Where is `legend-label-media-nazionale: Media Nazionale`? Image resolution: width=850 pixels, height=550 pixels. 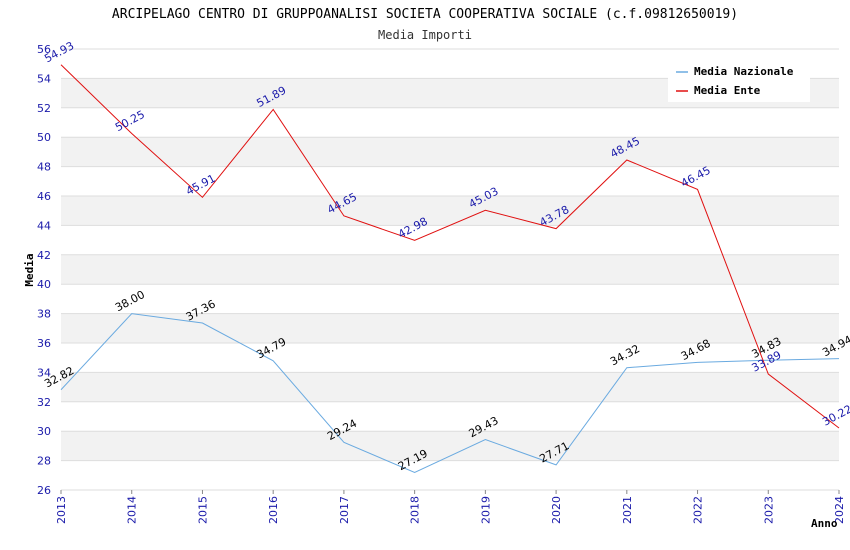 legend-label-media-nazionale: Media Nazionale is located at coordinates (744, 71).